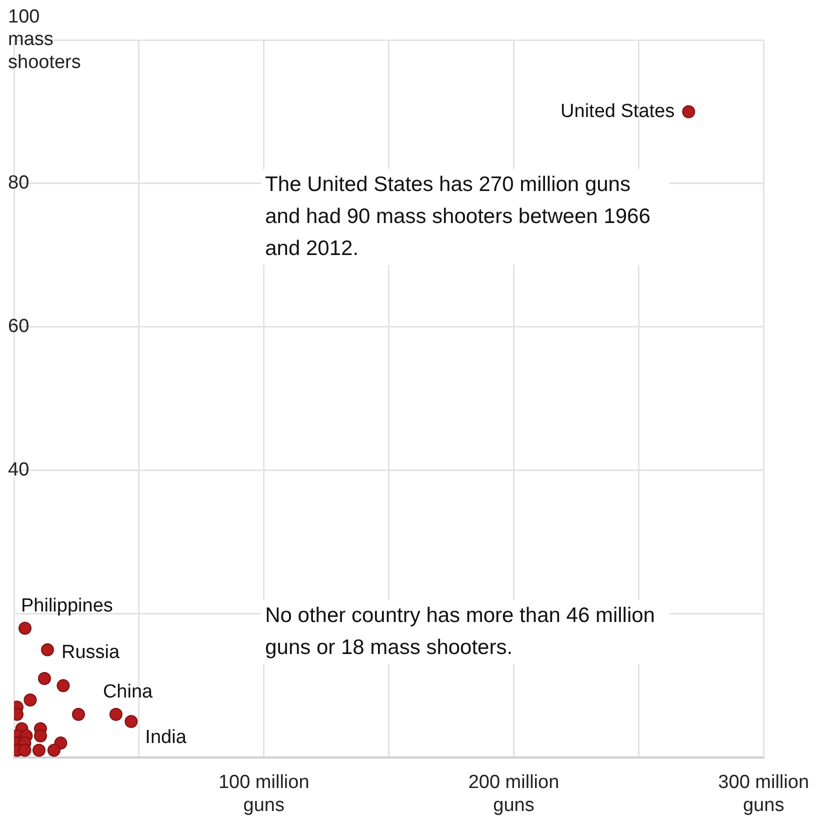 This screenshot has width=823, height=835. What do you see at coordinates (763, 794) in the screenshot?
I see `x-tick-label: 300 million guns` at bounding box center [763, 794].